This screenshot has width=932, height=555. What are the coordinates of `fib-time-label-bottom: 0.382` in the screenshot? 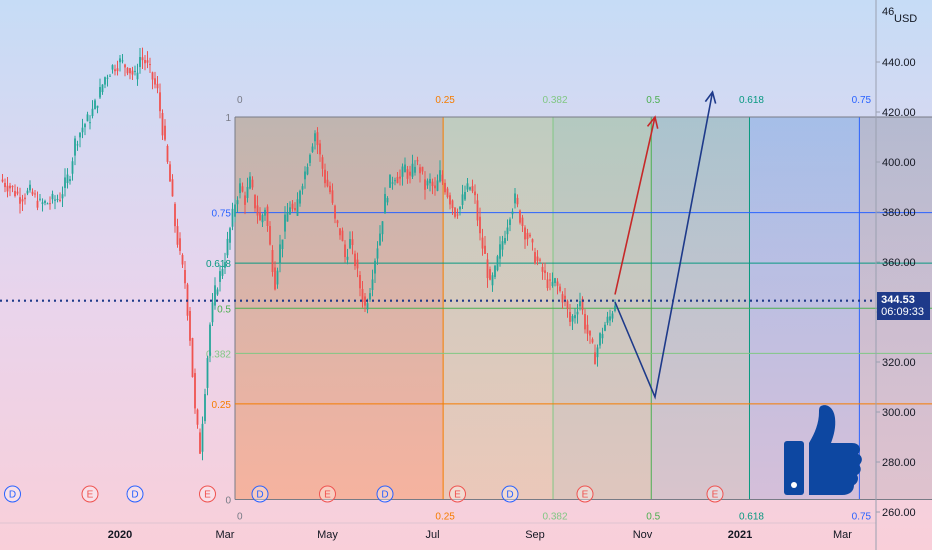 It's located at (554, 517).